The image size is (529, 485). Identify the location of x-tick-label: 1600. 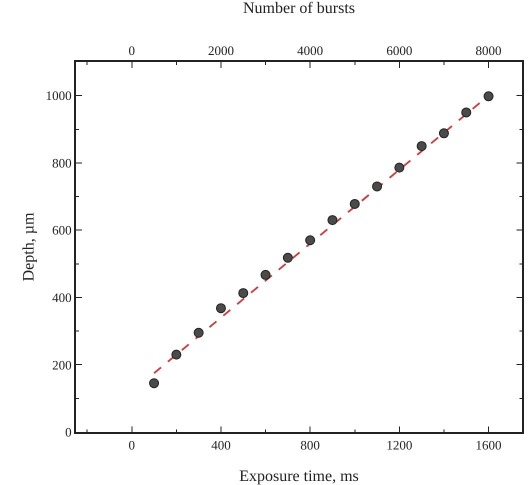
(489, 444).